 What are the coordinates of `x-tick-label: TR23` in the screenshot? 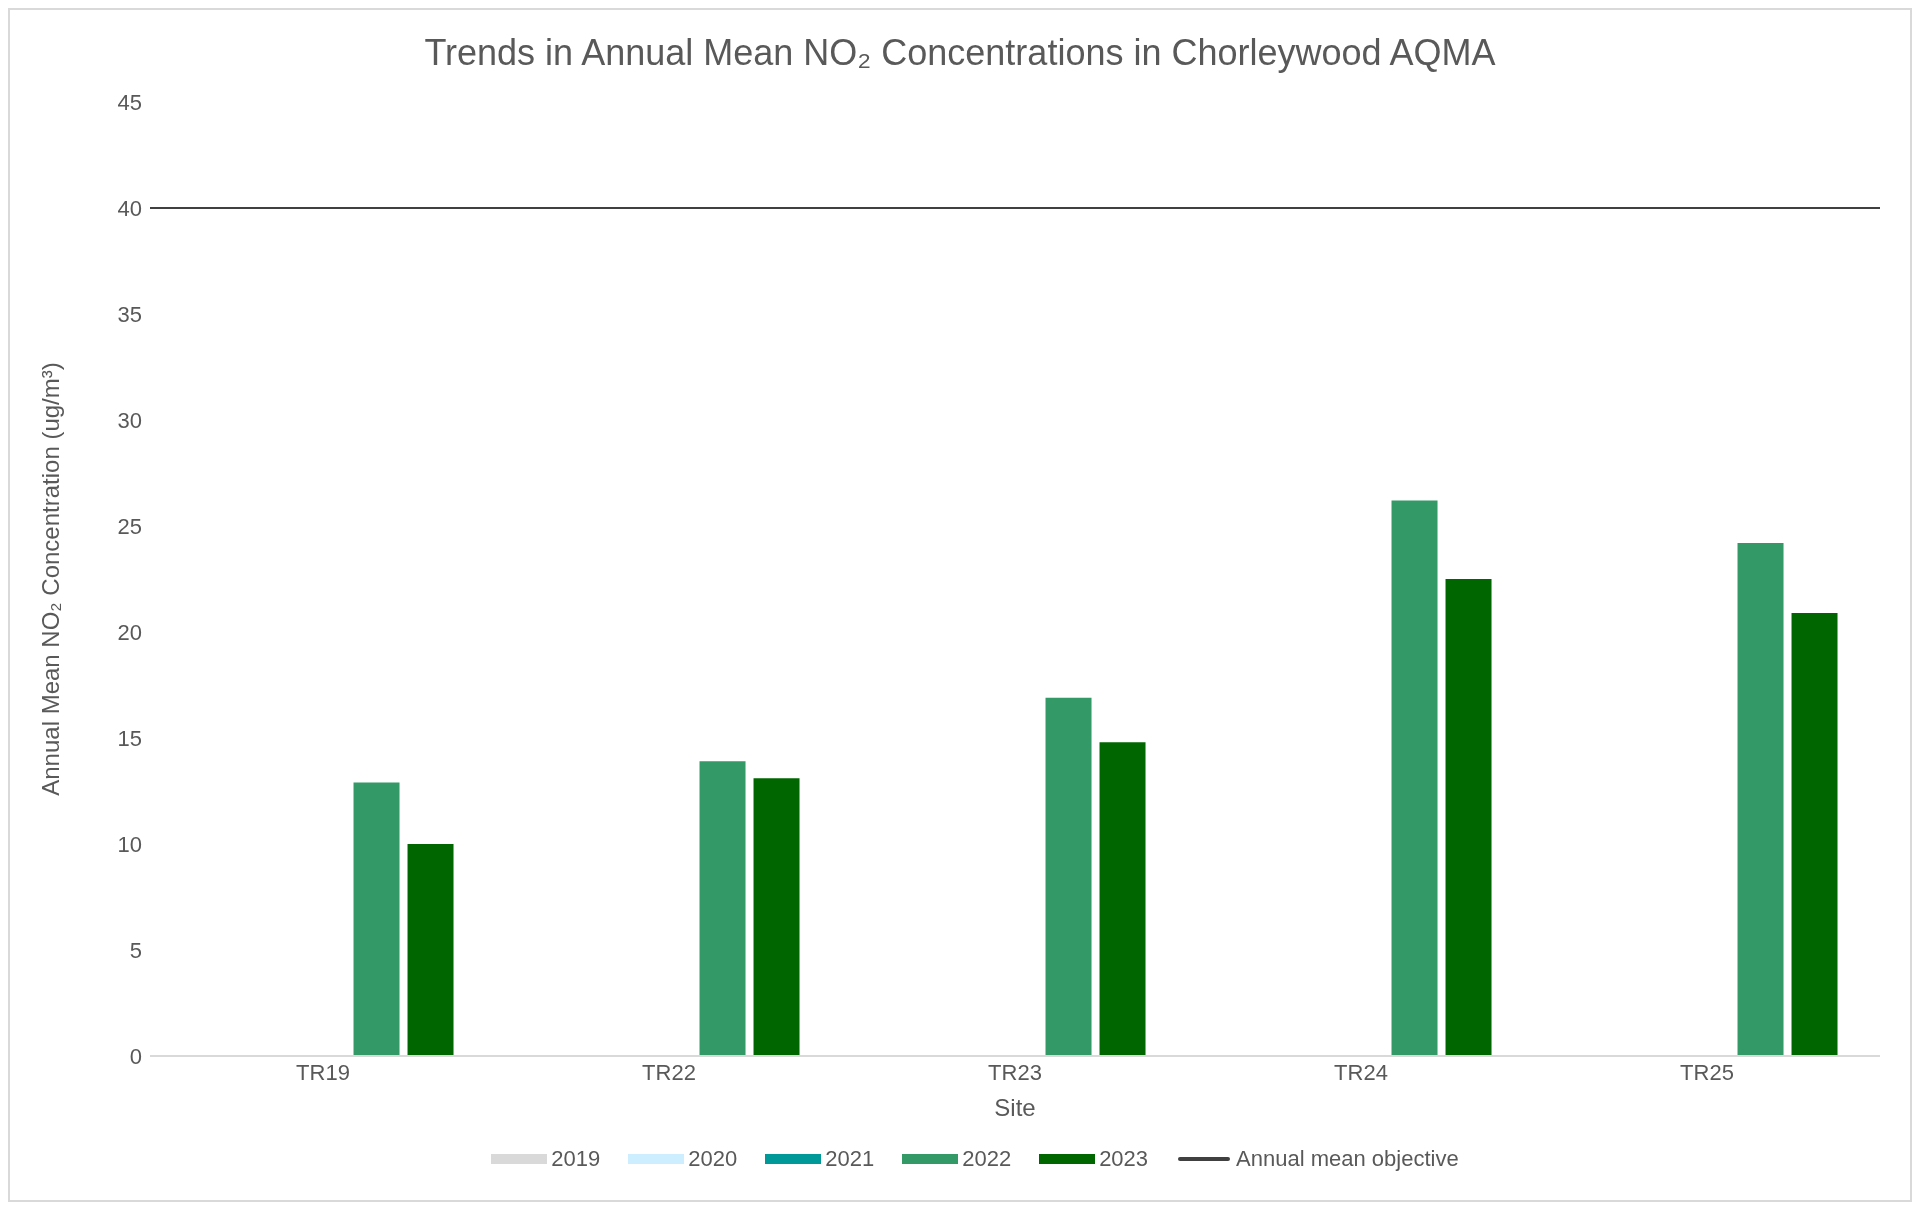 It's located at (1015, 1072).